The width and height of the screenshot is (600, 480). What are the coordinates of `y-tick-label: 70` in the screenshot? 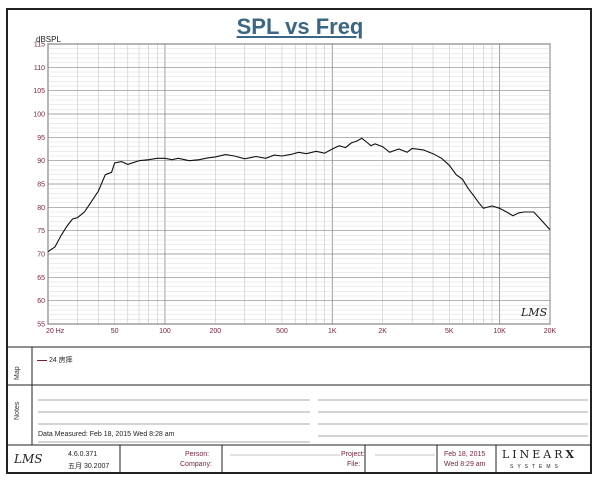 It's located at (41, 255).